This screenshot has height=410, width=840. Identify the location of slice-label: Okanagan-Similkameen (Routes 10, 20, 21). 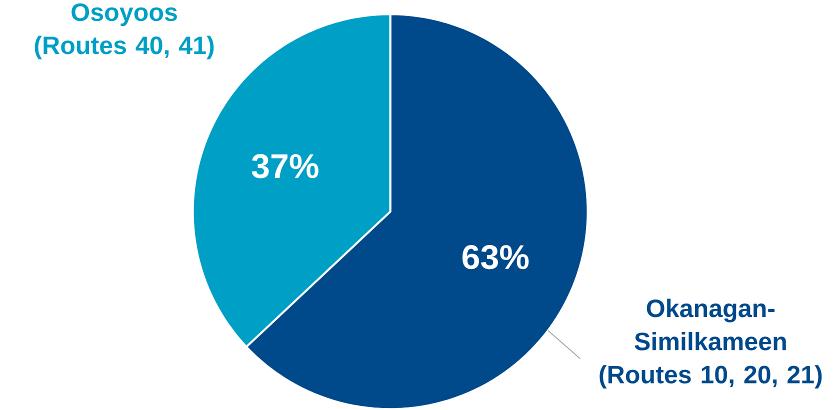
(711, 343).